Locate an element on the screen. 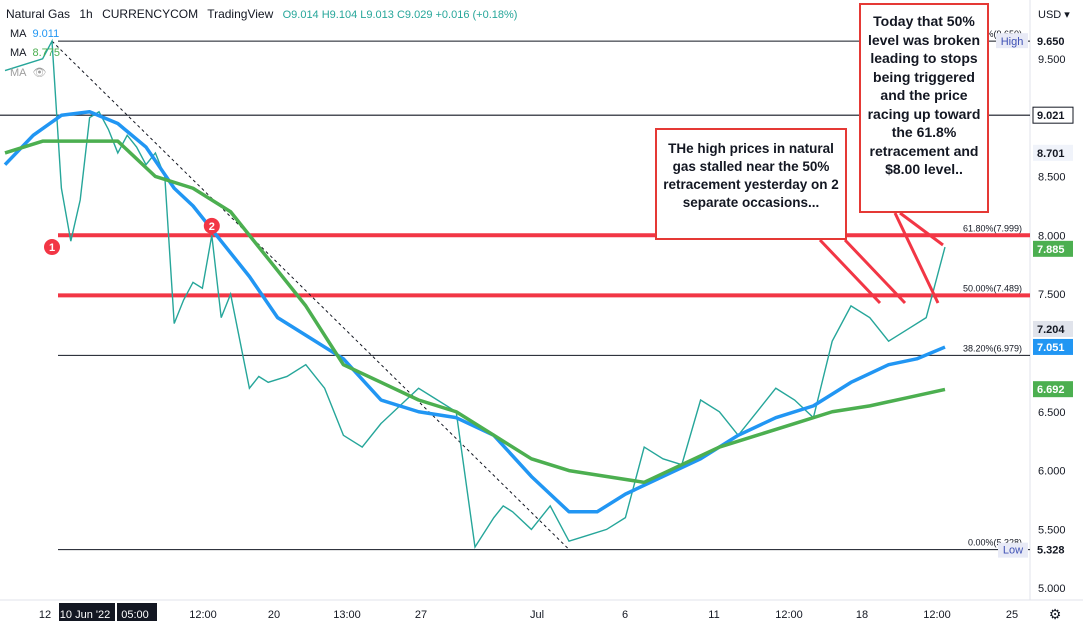 The height and width of the screenshot is (629, 1083). ma-green-legend: MA 8.775 is located at coordinates (35, 53).